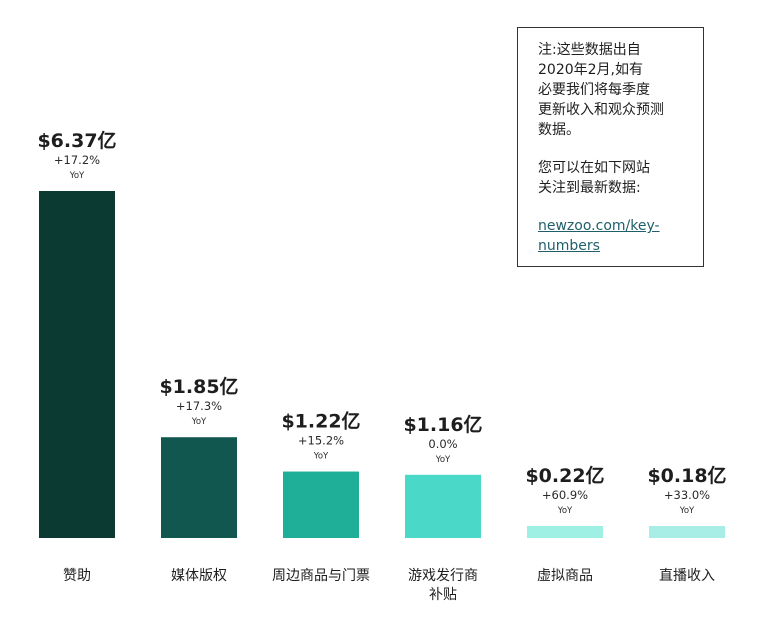 This screenshot has width=761, height=628. I want to click on bar-change-label: +17.2%, so click(77, 160).